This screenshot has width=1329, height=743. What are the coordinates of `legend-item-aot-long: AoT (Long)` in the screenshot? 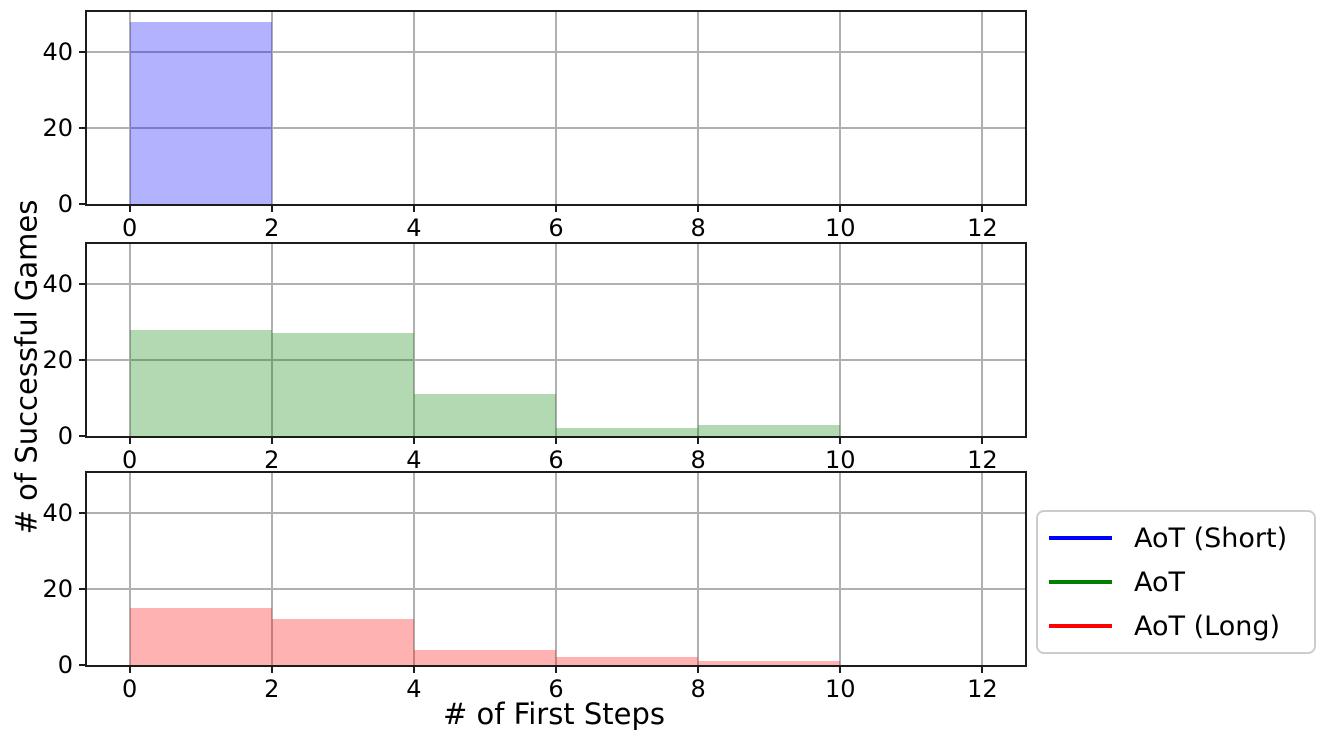 It's located at (1176, 626).